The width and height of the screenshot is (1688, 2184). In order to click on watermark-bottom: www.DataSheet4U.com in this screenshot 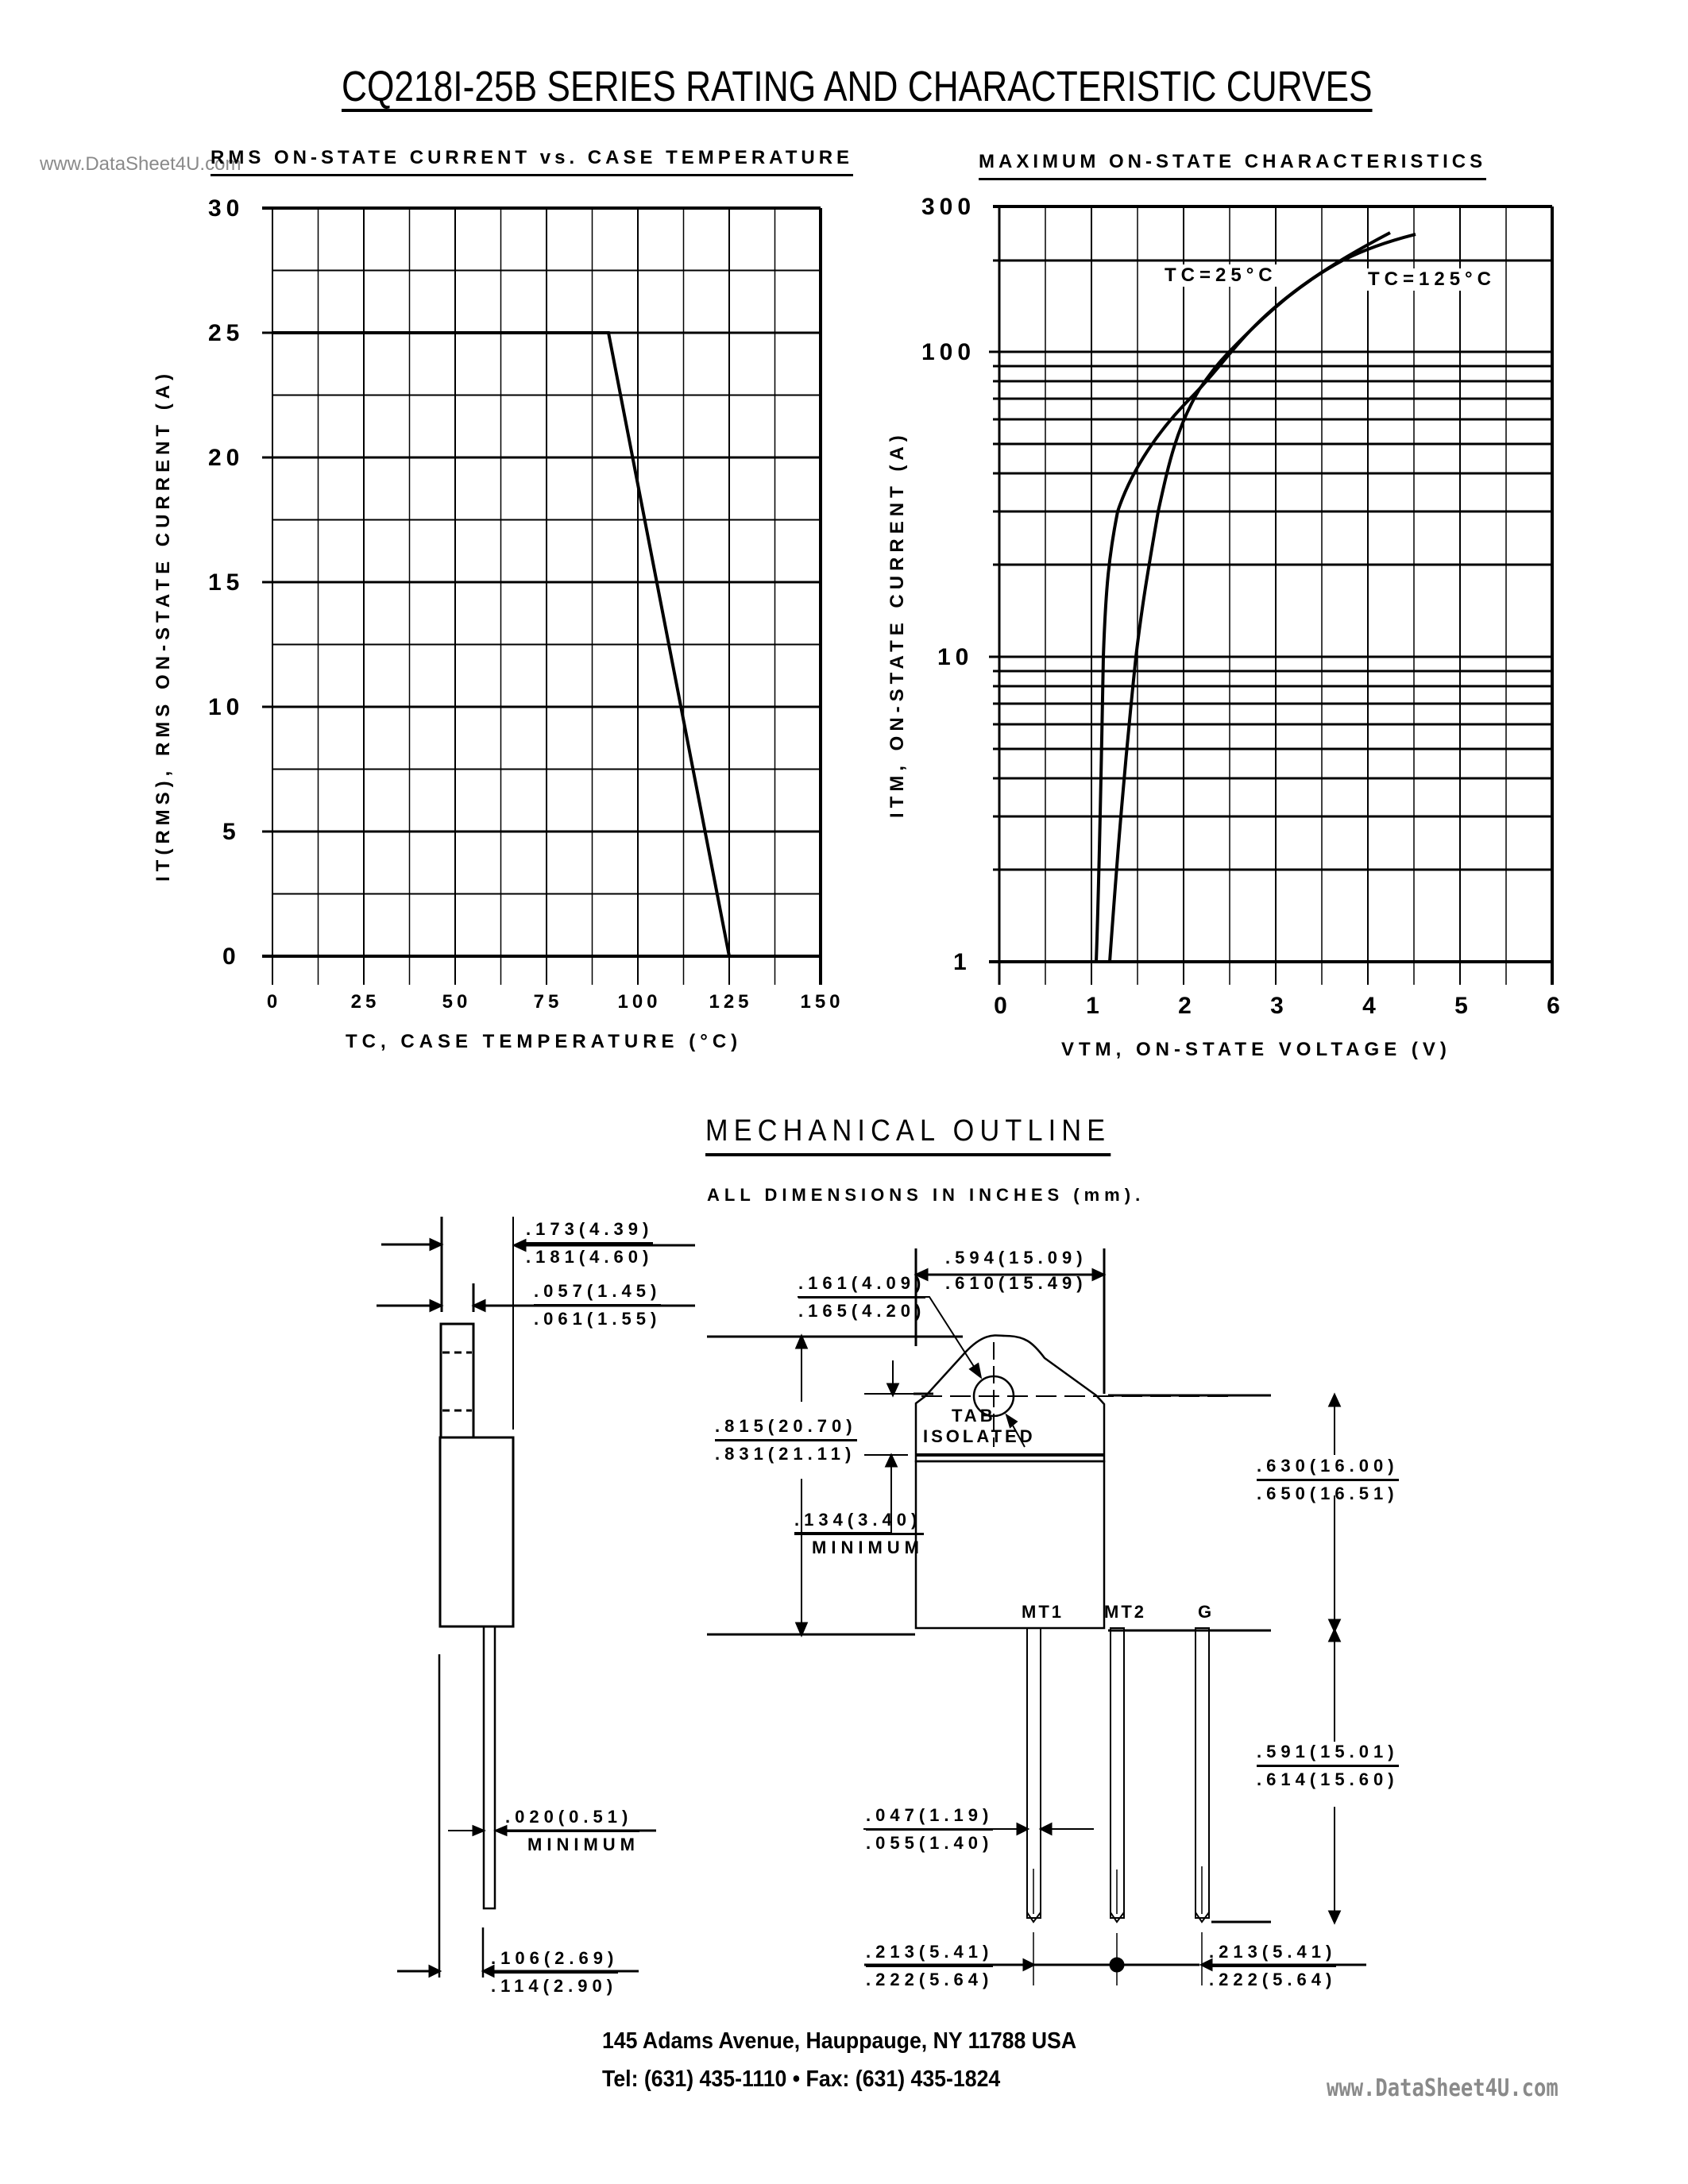, I will do `click(1443, 2088)`.